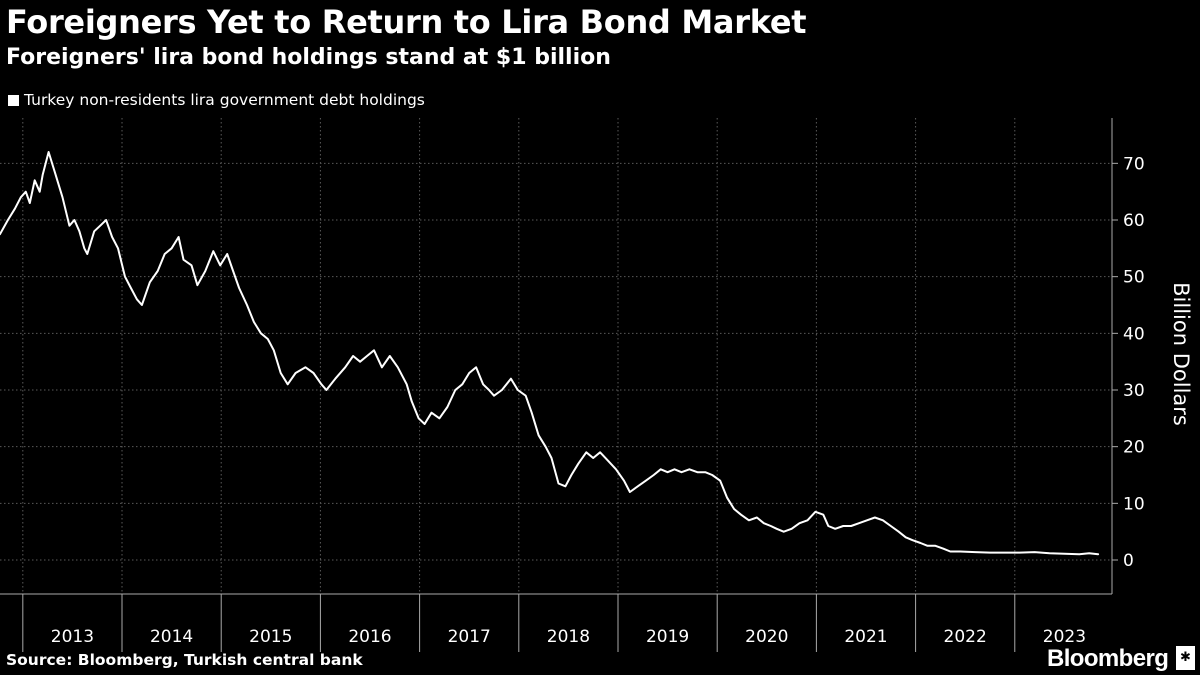 This screenshot has width=1200, height=675. I want to click on y-tick-label: 50, so click(1134, 278).